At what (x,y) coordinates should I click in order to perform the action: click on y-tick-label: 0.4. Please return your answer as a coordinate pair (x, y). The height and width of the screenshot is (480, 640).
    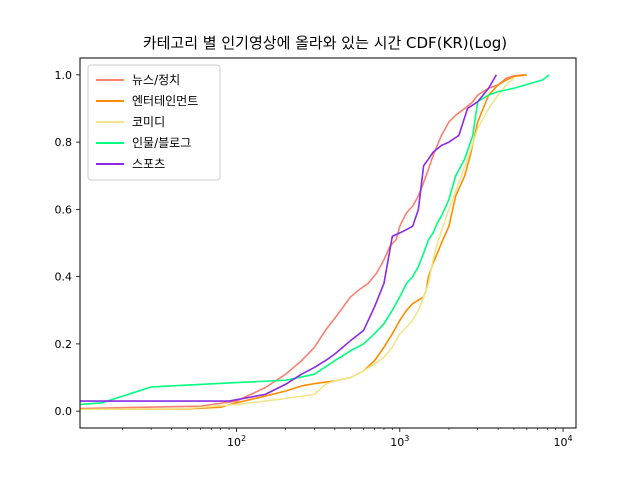
    Looking at the image, I should click on (64, 277).